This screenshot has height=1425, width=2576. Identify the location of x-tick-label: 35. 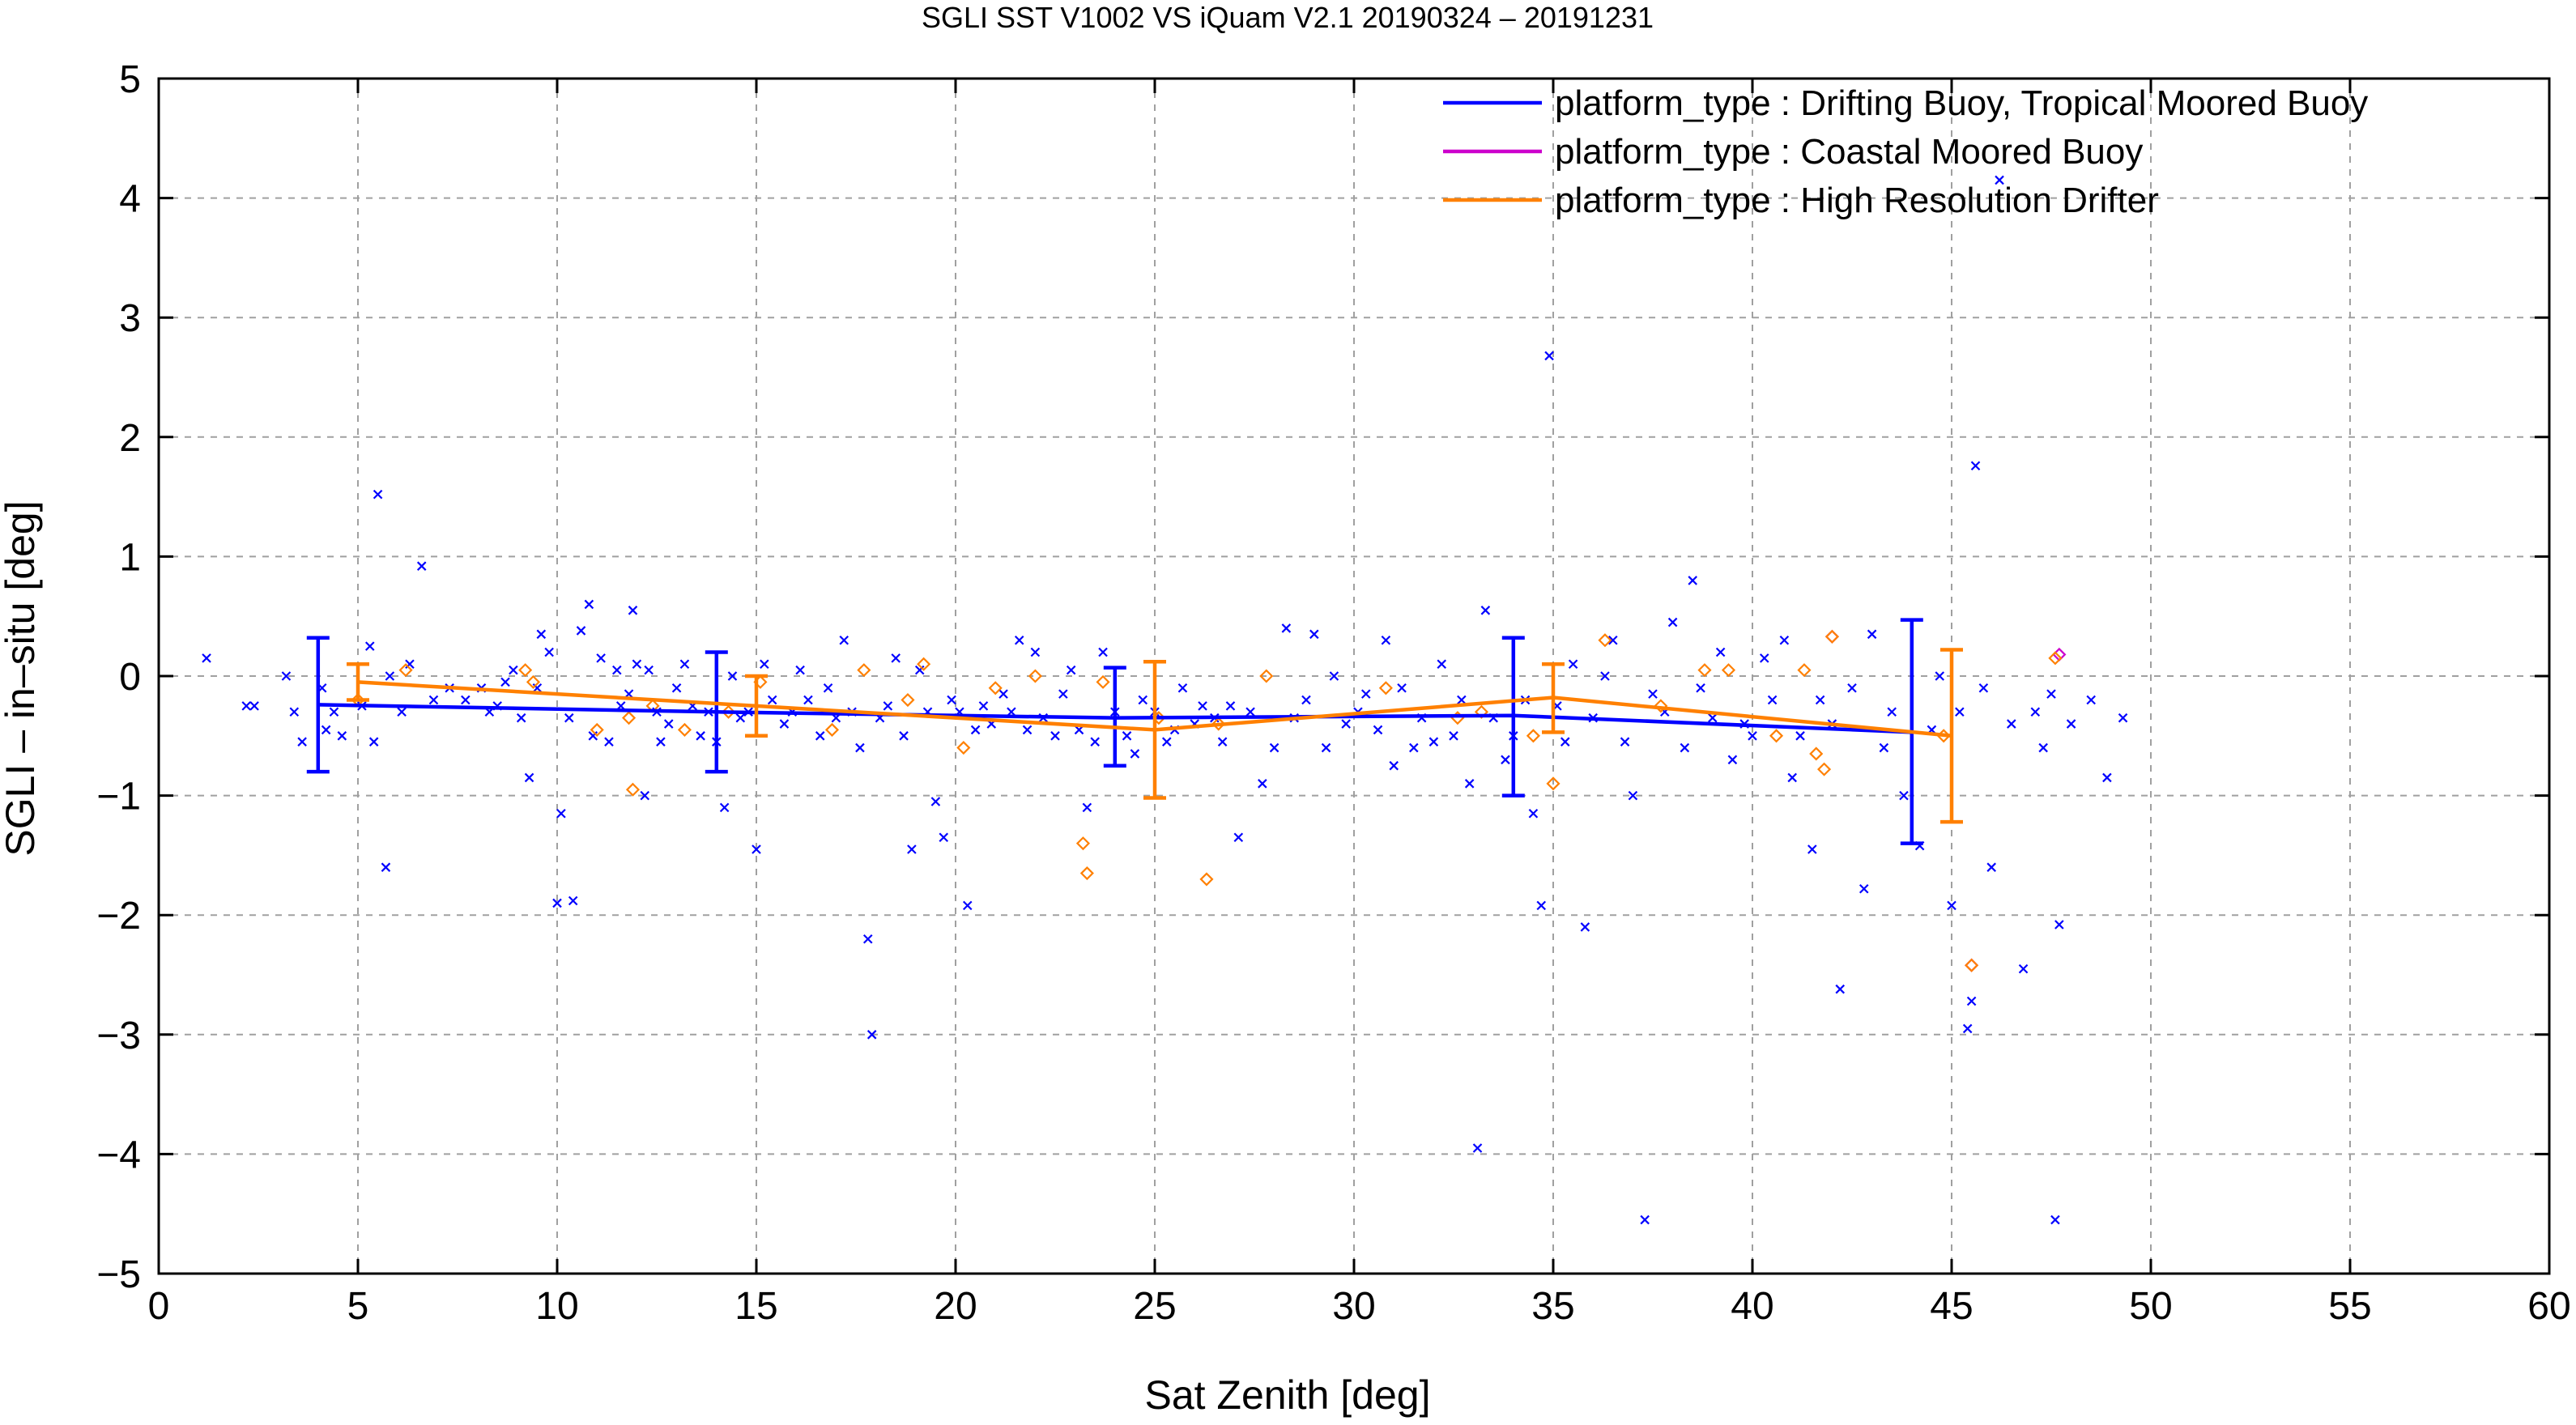
(1552, 1306).